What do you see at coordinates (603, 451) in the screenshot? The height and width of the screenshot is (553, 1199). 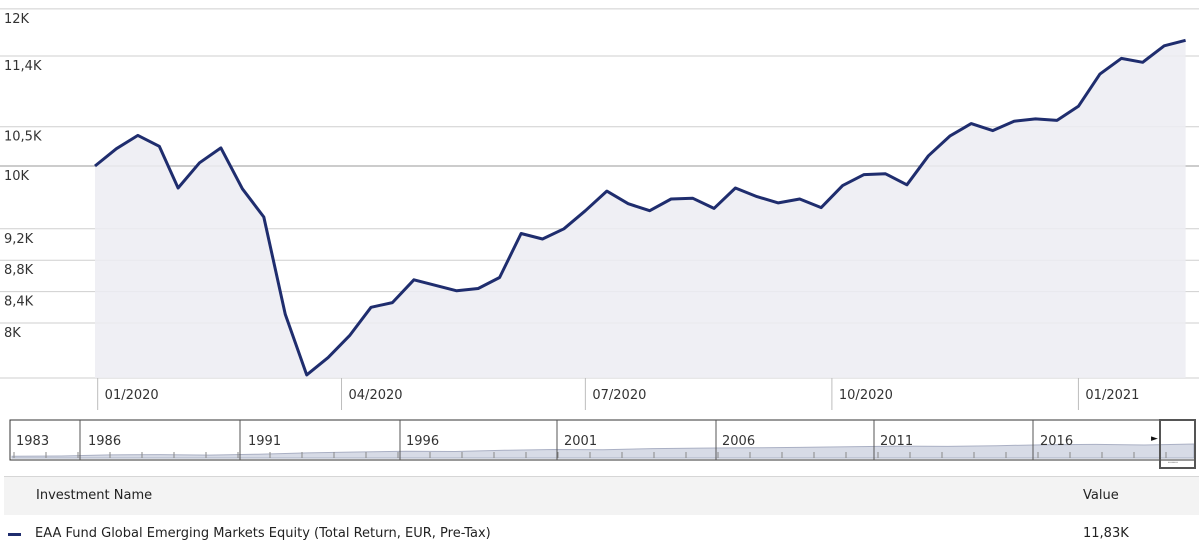 I see `navigator-history-area` at bounding box center [603, 451].